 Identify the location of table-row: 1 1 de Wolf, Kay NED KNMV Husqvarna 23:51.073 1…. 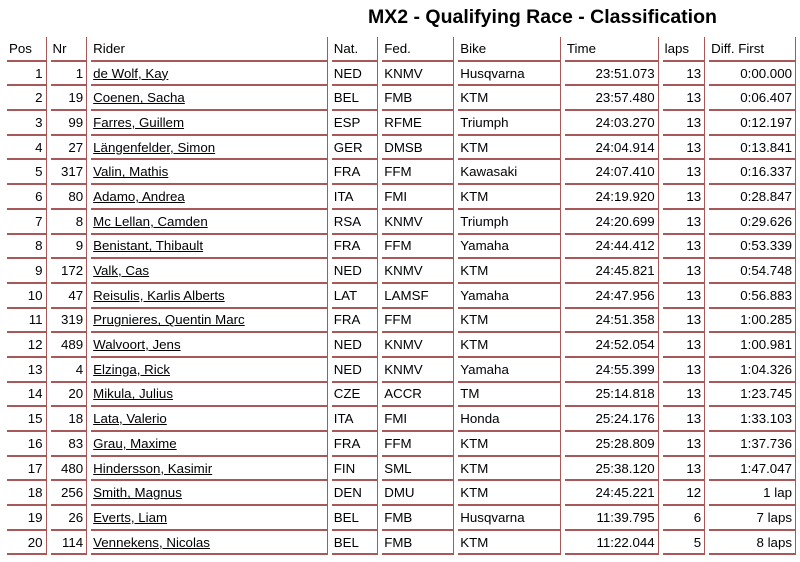
(401, 74).